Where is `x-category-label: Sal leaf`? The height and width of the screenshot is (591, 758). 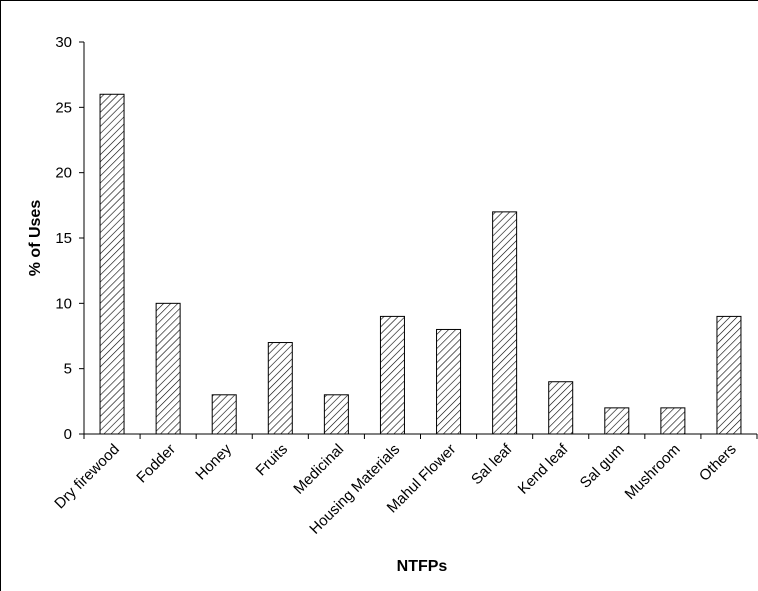 x-category-label: Sal leaf is located at coordinates (492, 464).